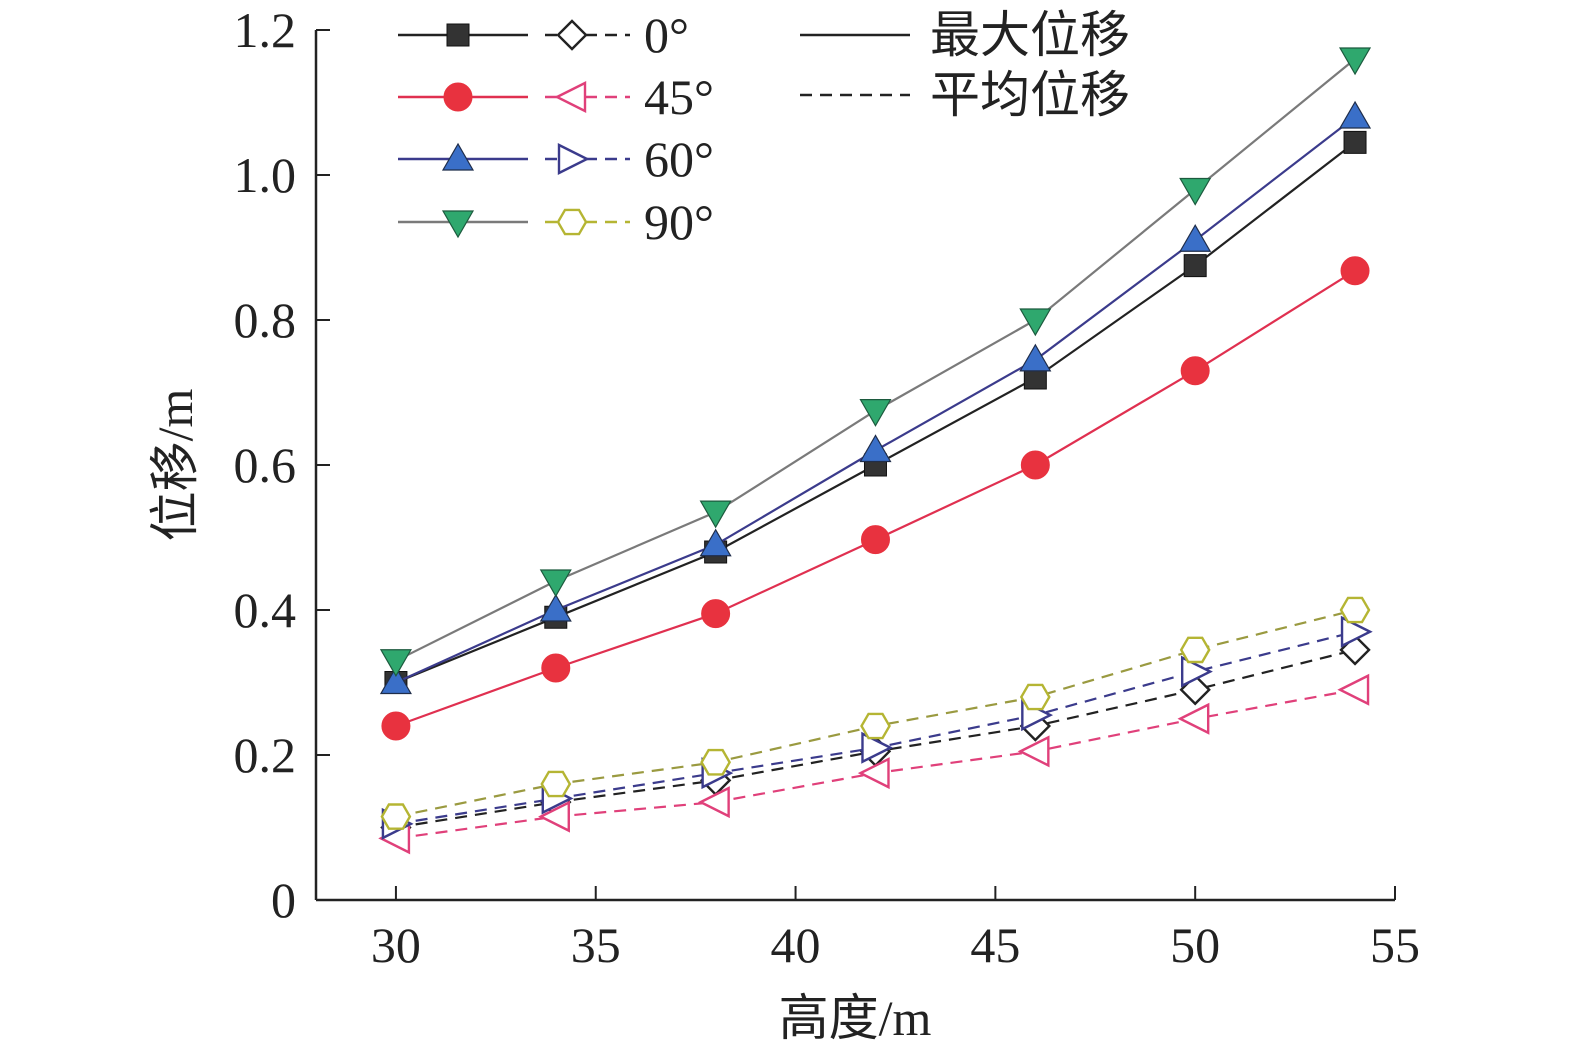  I want to click on legend-style-label-avg: 平均位移, so click(1030, 95).